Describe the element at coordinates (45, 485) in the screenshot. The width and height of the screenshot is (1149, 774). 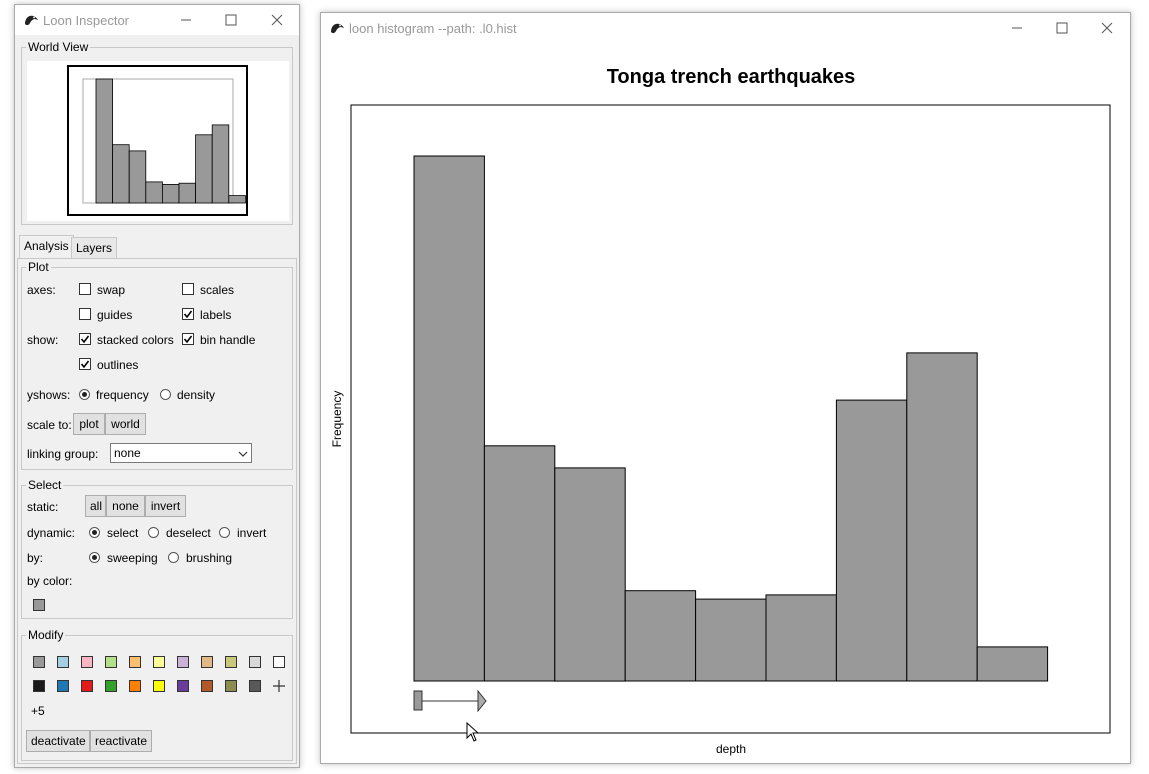
I see `select-group-label: Select` at that location.